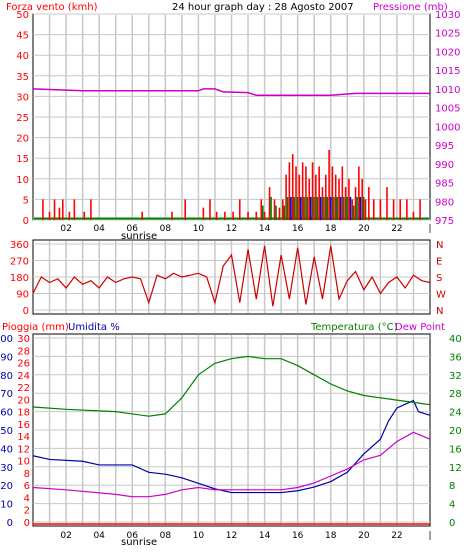  Describe the element at coordinates (22, 97) in the screenshot. I see `wind-tick-label: 30` at that location.